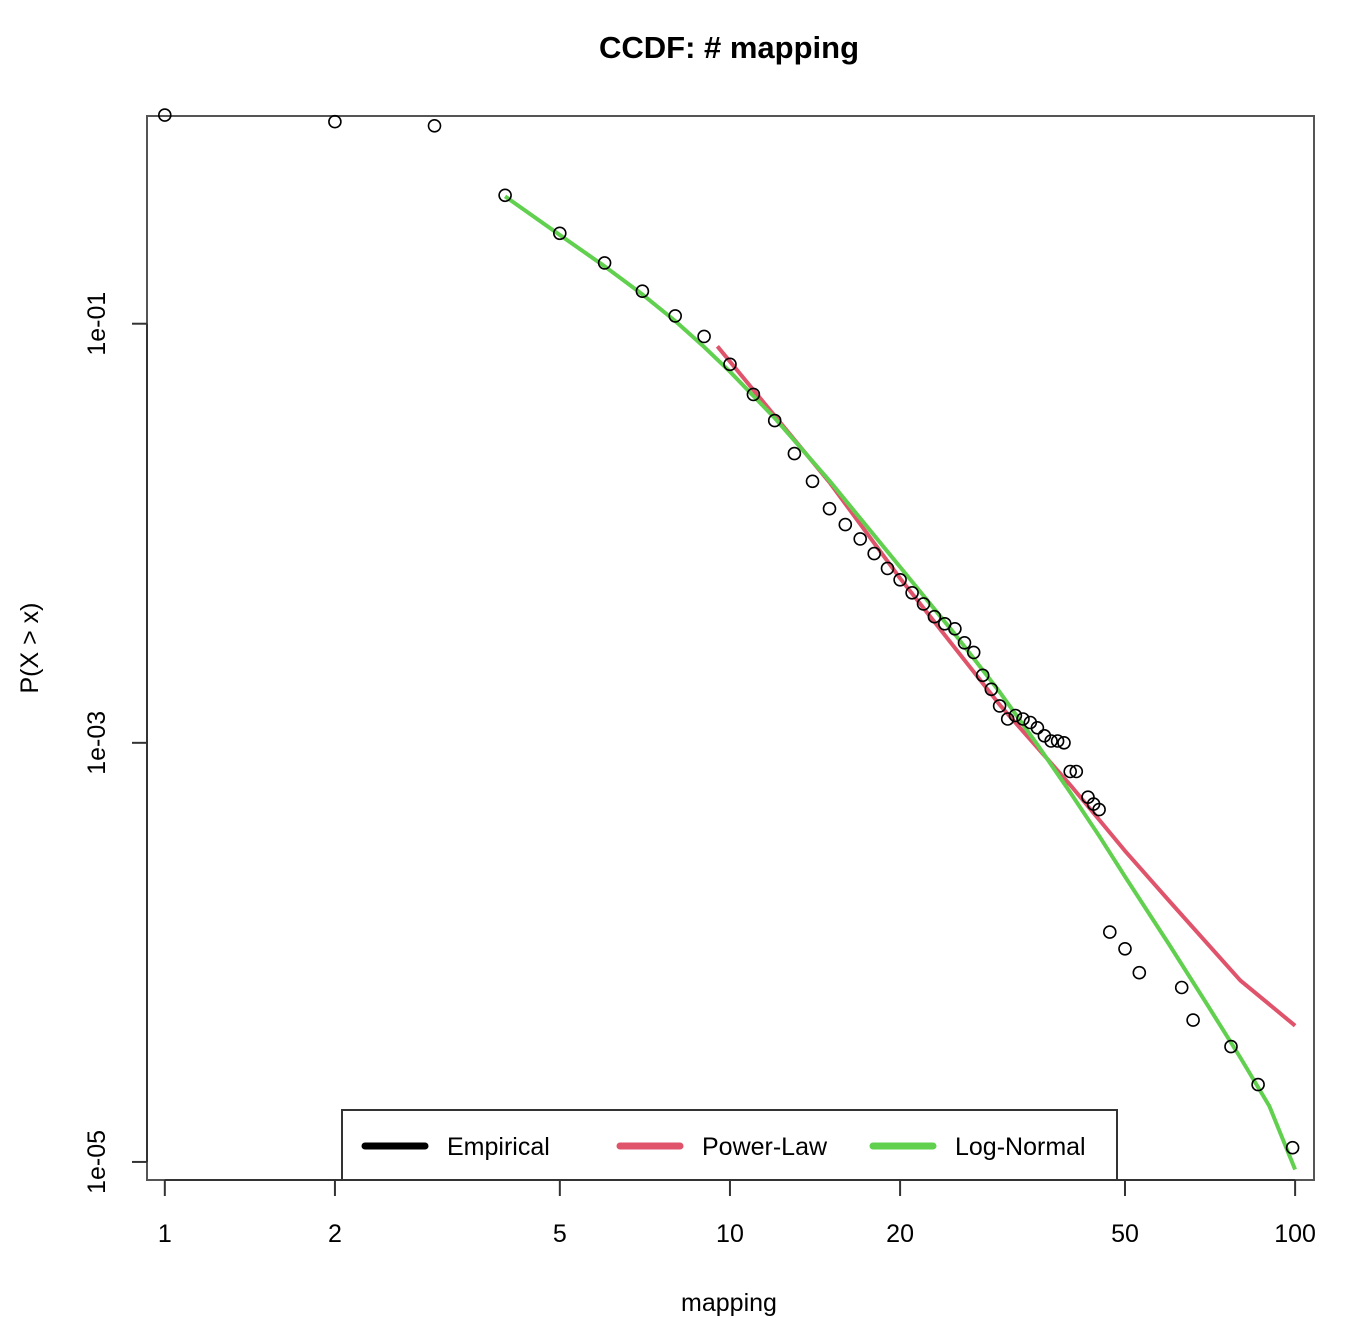  Describe the element at coordinates (97, 324) in the screenshot. I see `y-tick-label: 1e-01` at that location.